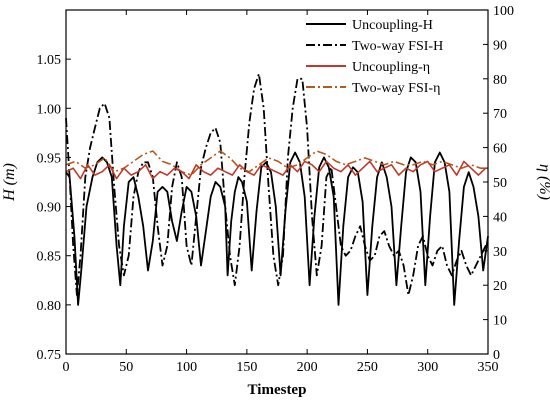 The image size is (550, 406). I want to click on y-right-tick-label: 80, so click(500, 80).